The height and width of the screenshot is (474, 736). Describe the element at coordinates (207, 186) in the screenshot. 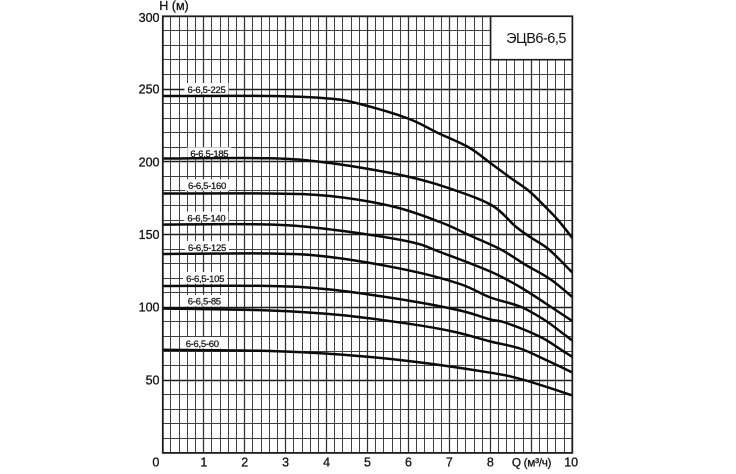

I see `svg-text: 6-6,5-160` at that location.